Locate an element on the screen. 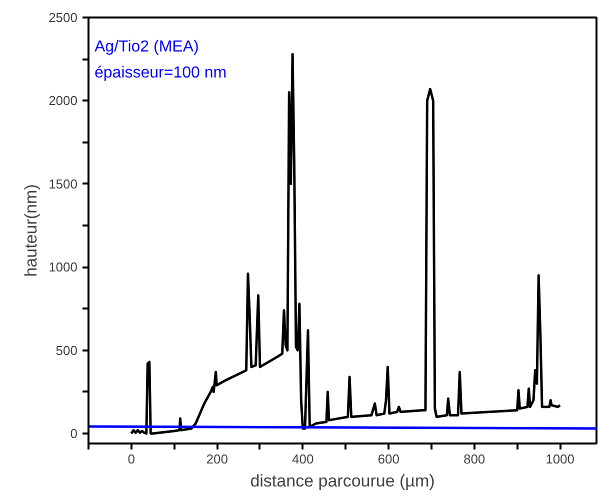 The image size is (598, 504). x-tick-label: 1000 is located at coordinates (560, 459).